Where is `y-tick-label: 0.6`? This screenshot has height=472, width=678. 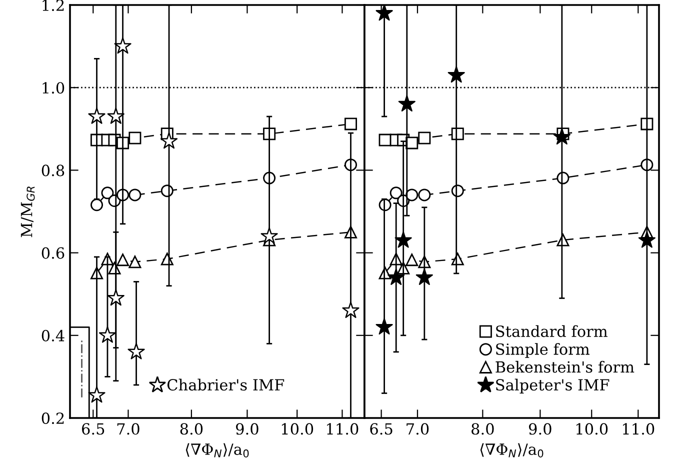
y-tick-label: 0.6 is located at coordinates (53, 253).